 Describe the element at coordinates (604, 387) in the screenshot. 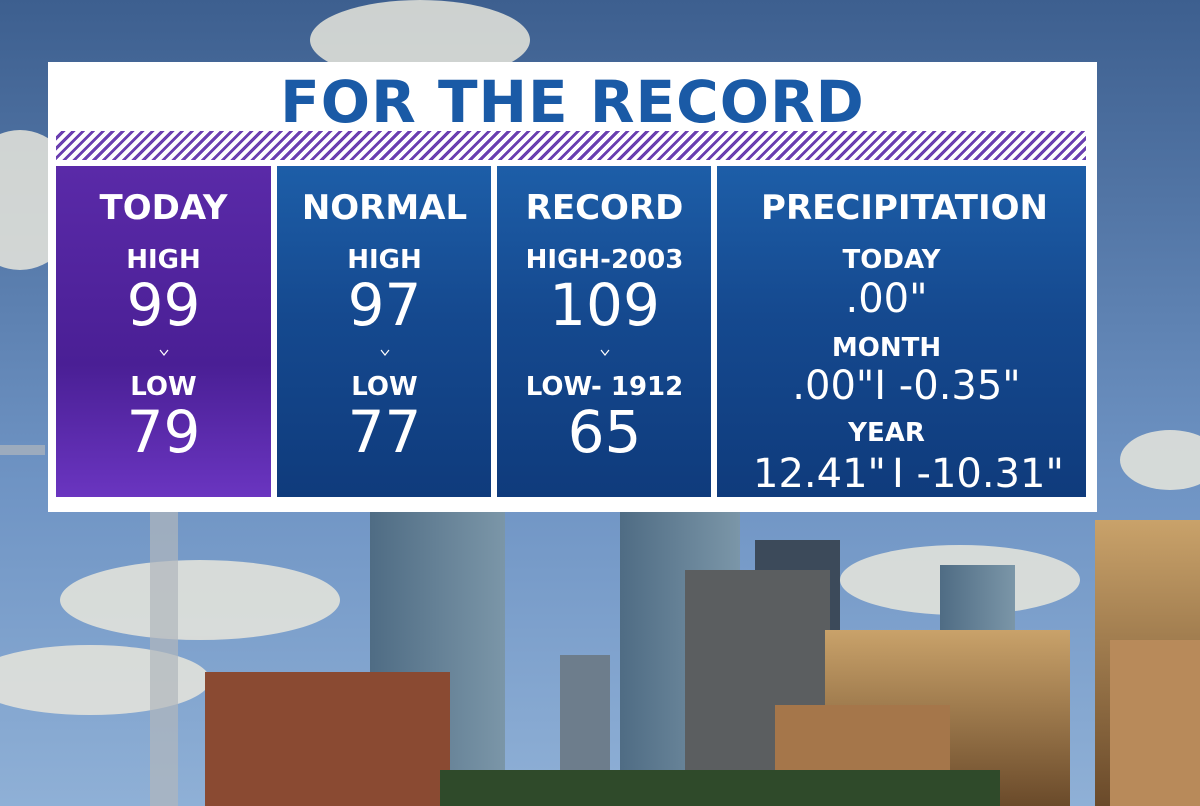

I see `low-label: LOW- 1912` at that location.